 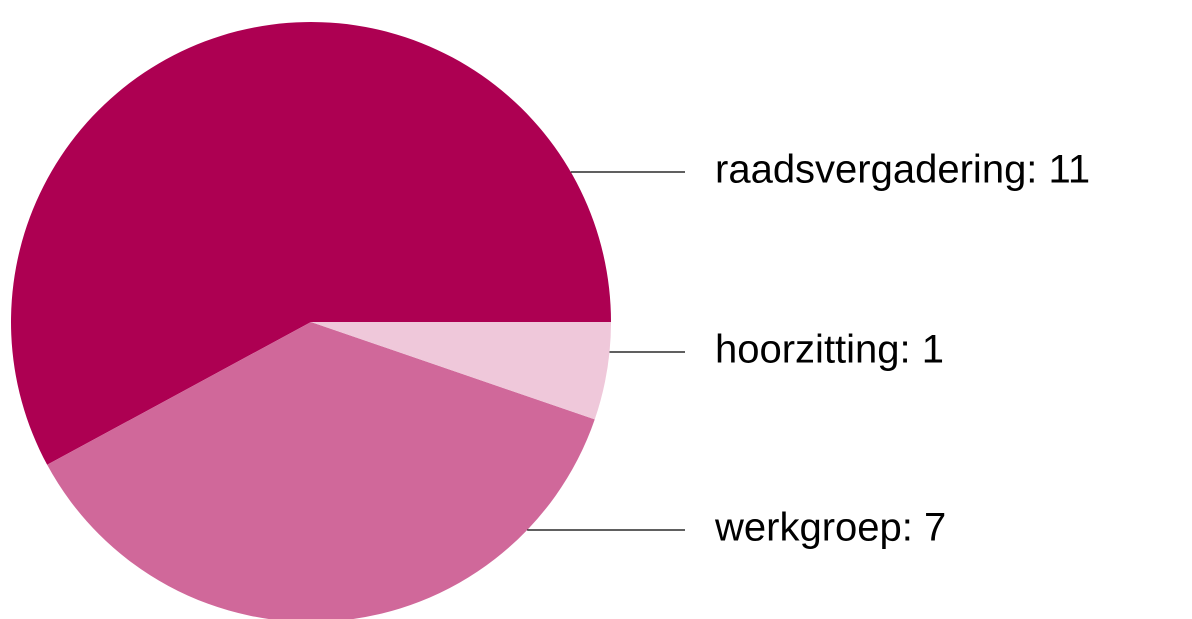 I want to click on slice-label: werkgroep: 7, so click(x=830, y=528).